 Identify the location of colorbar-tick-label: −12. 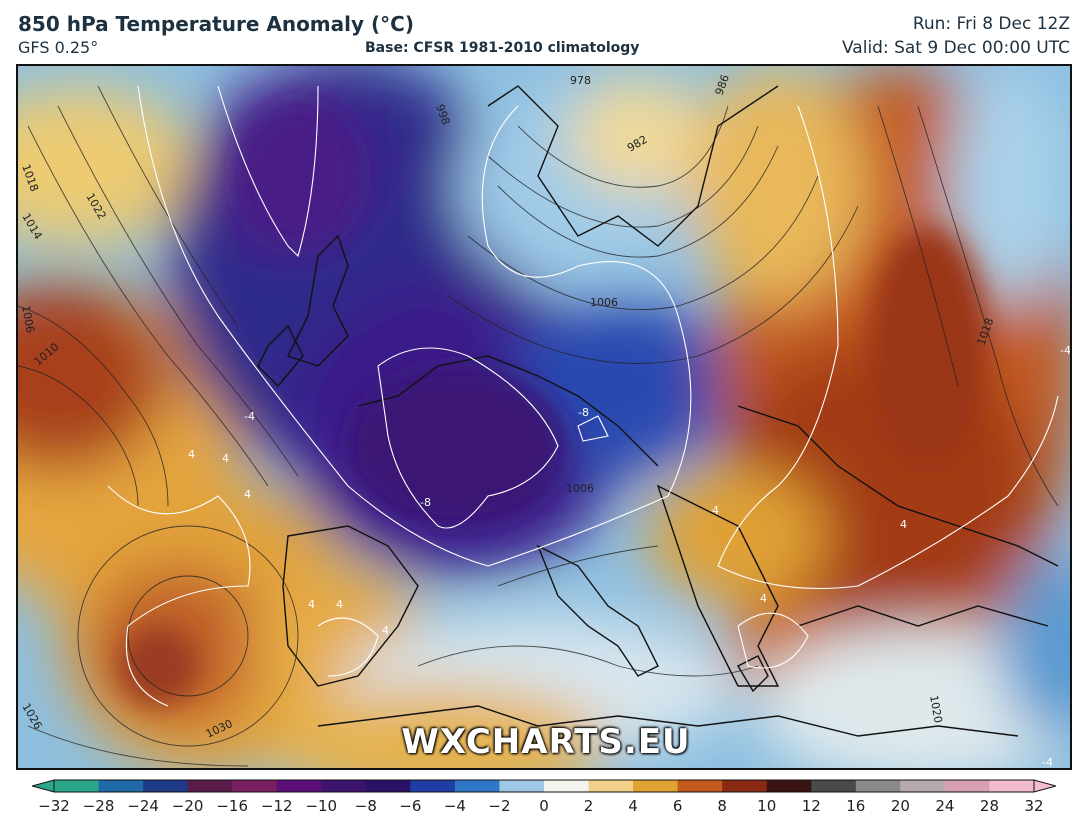
(276, 806).